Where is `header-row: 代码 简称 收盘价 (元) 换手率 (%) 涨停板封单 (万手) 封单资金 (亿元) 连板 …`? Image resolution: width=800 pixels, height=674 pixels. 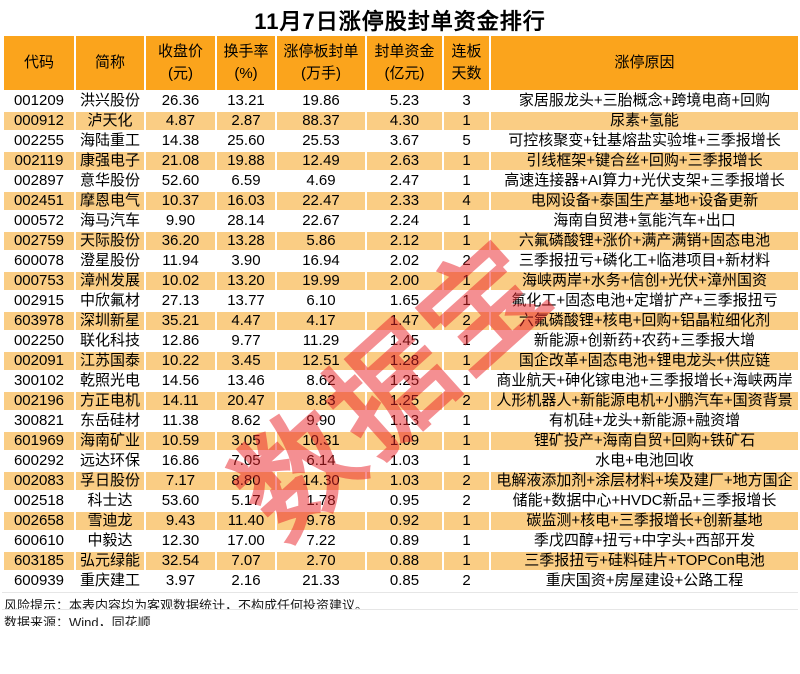
header-row: 代码 简称 收盘价 (元) 换手率 (%) 涨停板封单 (万手) 封单资金 (亿元) 连板 … is located at coordinates (401, 63).